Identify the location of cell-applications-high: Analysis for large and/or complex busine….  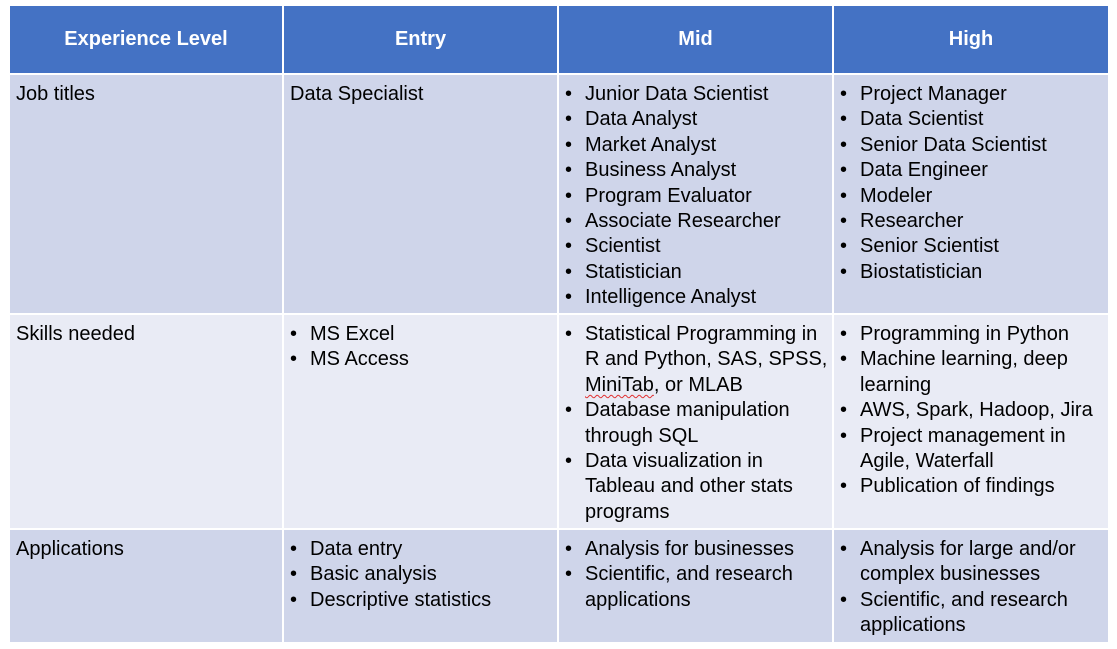
(971, 586).